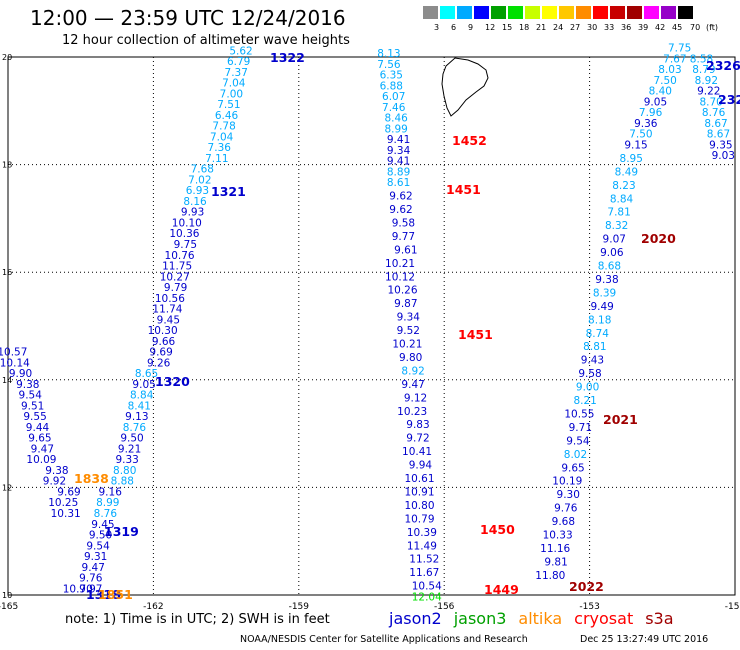 The height and width of the screenshot is (650, 740). I want to click on wave-height-value: 7.67, so click(674, 59).